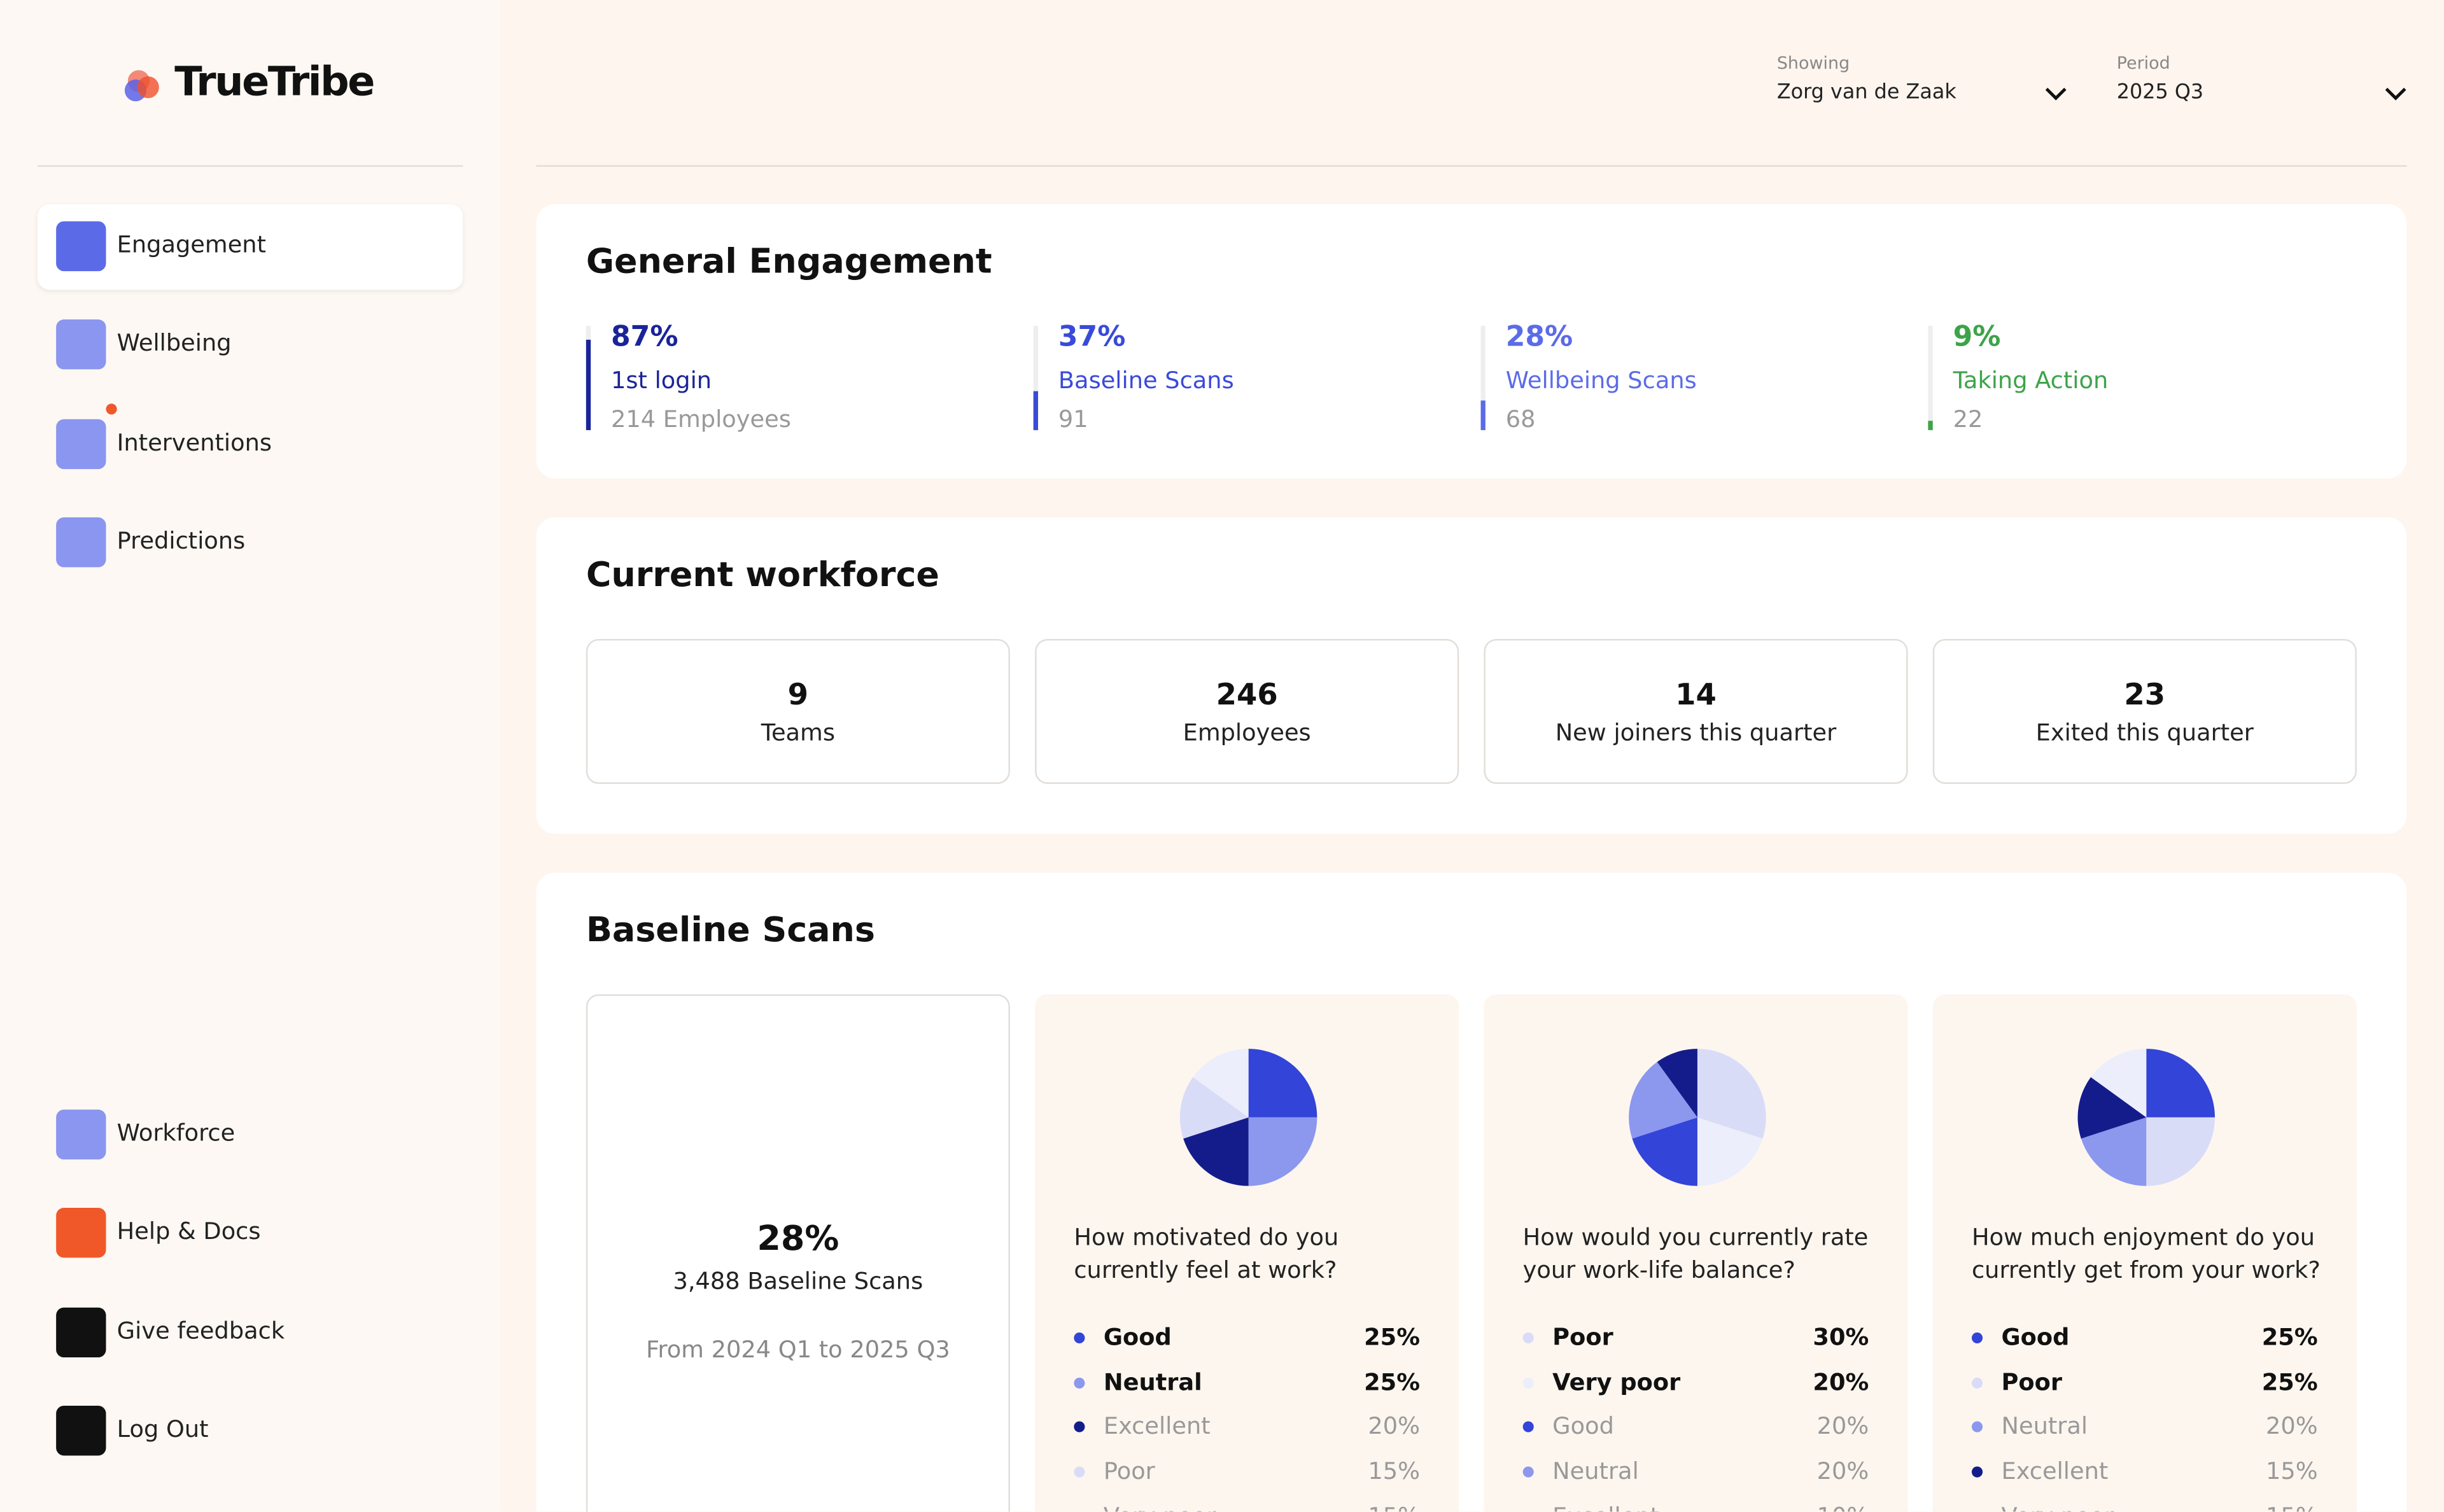 The height and width of the screenshot is (1512, 2444). I want to click on stat-label: New joiners this quarter, so click(1696, 732).